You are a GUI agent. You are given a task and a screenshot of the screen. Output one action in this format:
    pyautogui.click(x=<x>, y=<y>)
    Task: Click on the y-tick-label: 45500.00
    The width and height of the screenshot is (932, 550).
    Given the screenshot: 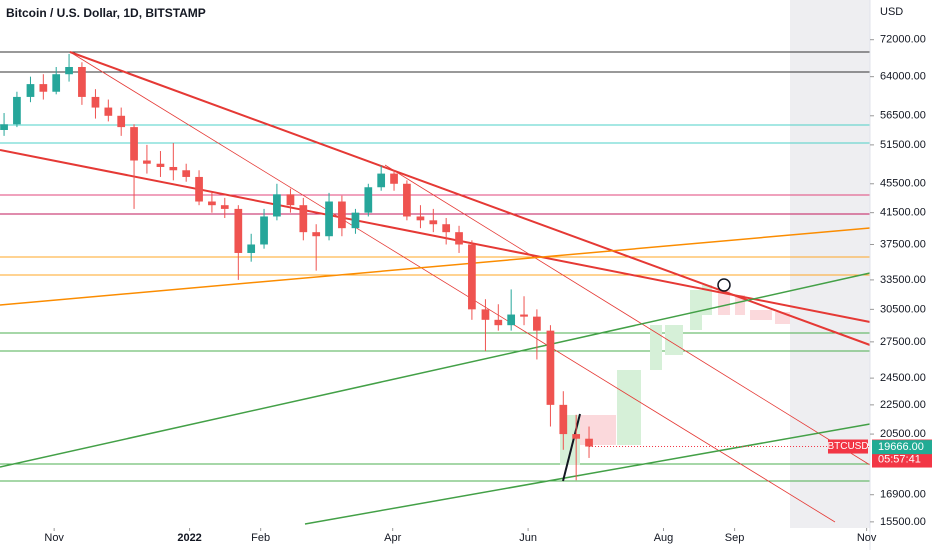 What is the action you would take?
    pyautogui.click(x=903, y=184)
    